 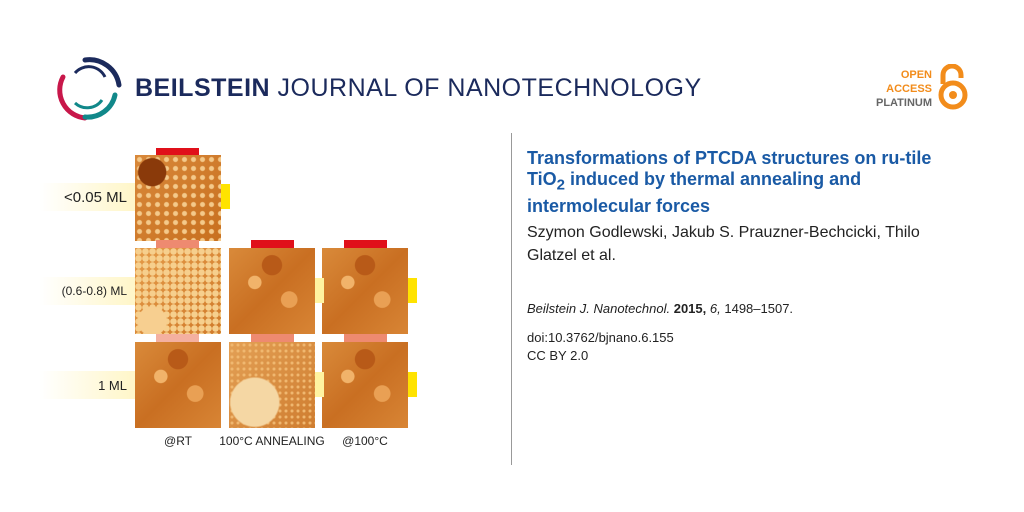 I want to click on divider, so click(x=511, y=299).